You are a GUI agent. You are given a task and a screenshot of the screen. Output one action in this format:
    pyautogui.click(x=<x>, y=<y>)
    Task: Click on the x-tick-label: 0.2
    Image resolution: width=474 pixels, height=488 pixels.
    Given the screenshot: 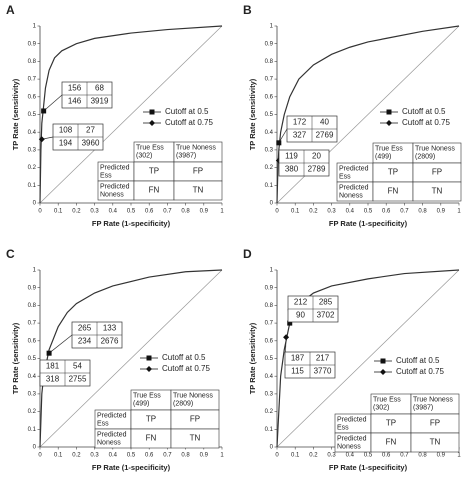 What is the action you would take?
    pyautogui.click(x=76, y=212)
    